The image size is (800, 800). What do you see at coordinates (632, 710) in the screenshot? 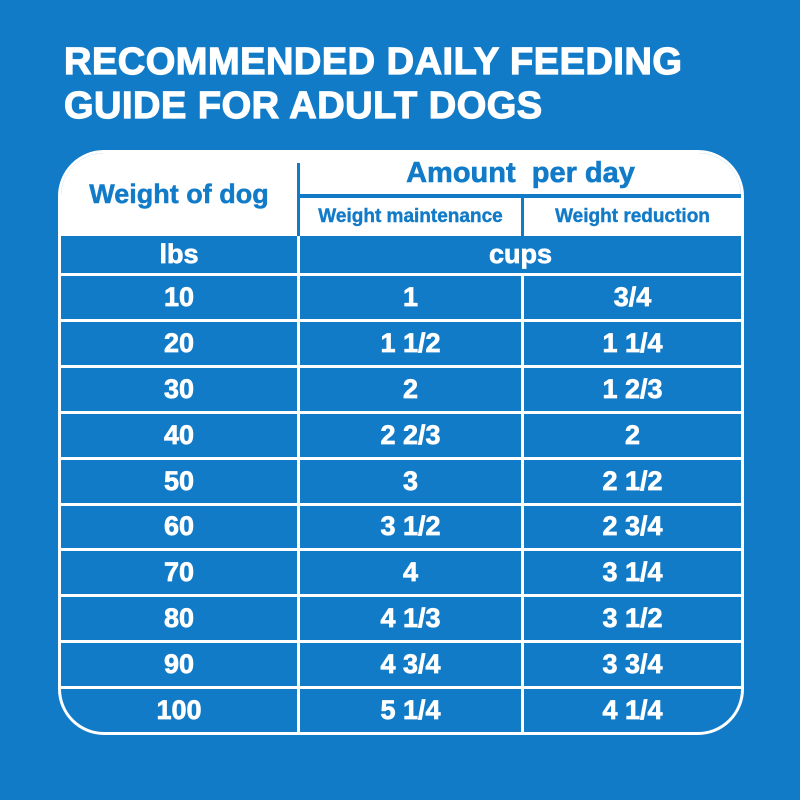
I see `reduction-cell: 4 1/4` at bounding box center [632, 710].